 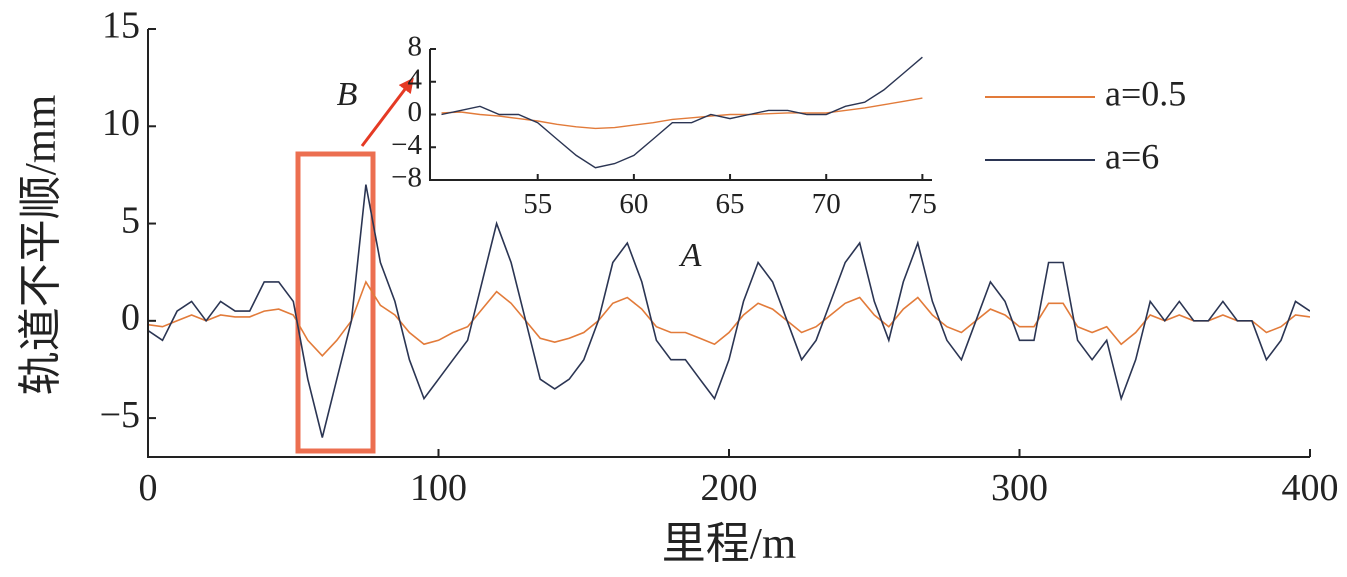 What do you see at coordinates (730, 204) in the screenshot?
I see `x-tick-label: 65` at bounding box center [730, 204].